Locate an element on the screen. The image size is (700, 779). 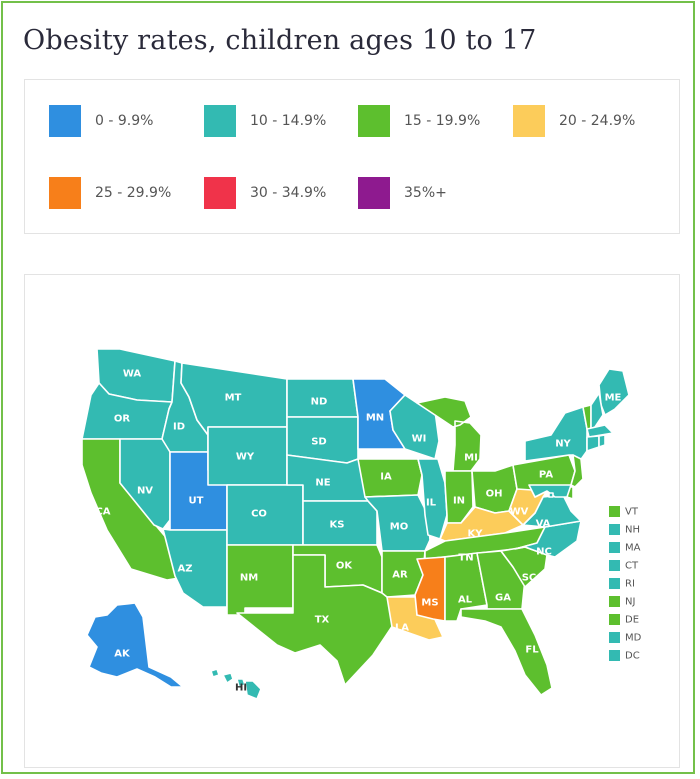
map-label-nd: ND is located at coordinates (319, 402).